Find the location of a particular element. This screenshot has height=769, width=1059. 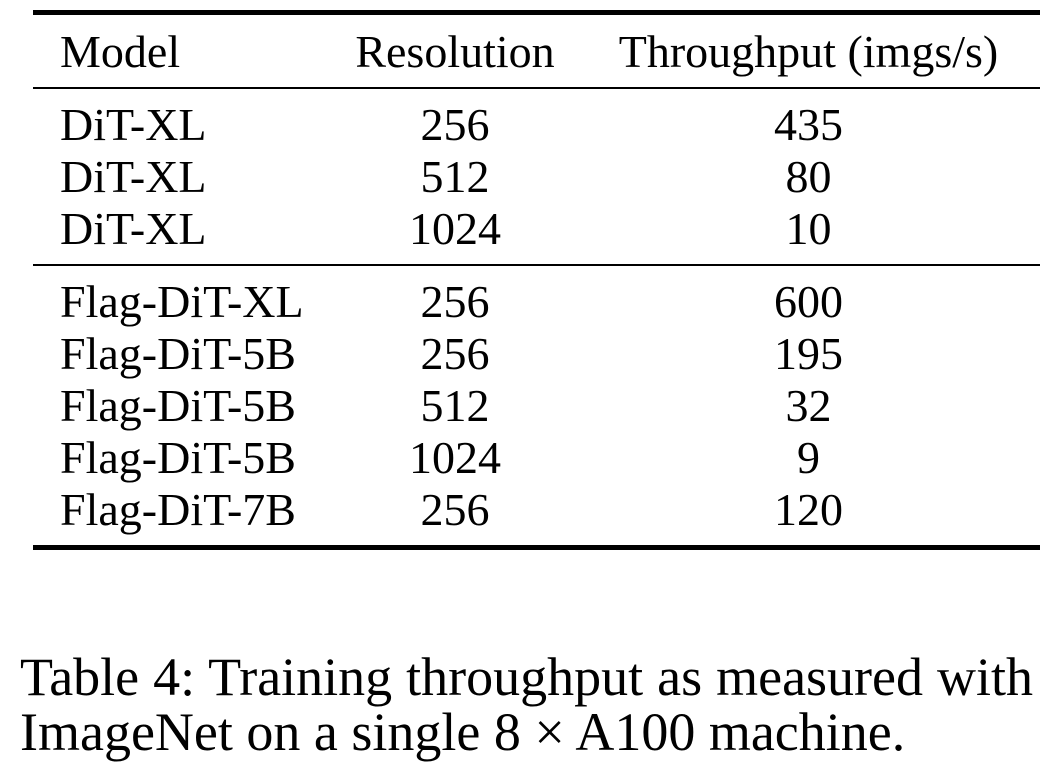

table-rule-group-separator is located at coordinates (536, 265).